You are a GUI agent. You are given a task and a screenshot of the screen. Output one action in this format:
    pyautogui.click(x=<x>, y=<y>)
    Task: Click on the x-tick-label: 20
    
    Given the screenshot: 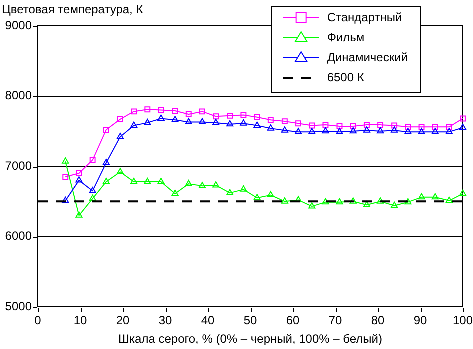 What is the action you would take?
    pyautogui.click(x=123, y=320)
    